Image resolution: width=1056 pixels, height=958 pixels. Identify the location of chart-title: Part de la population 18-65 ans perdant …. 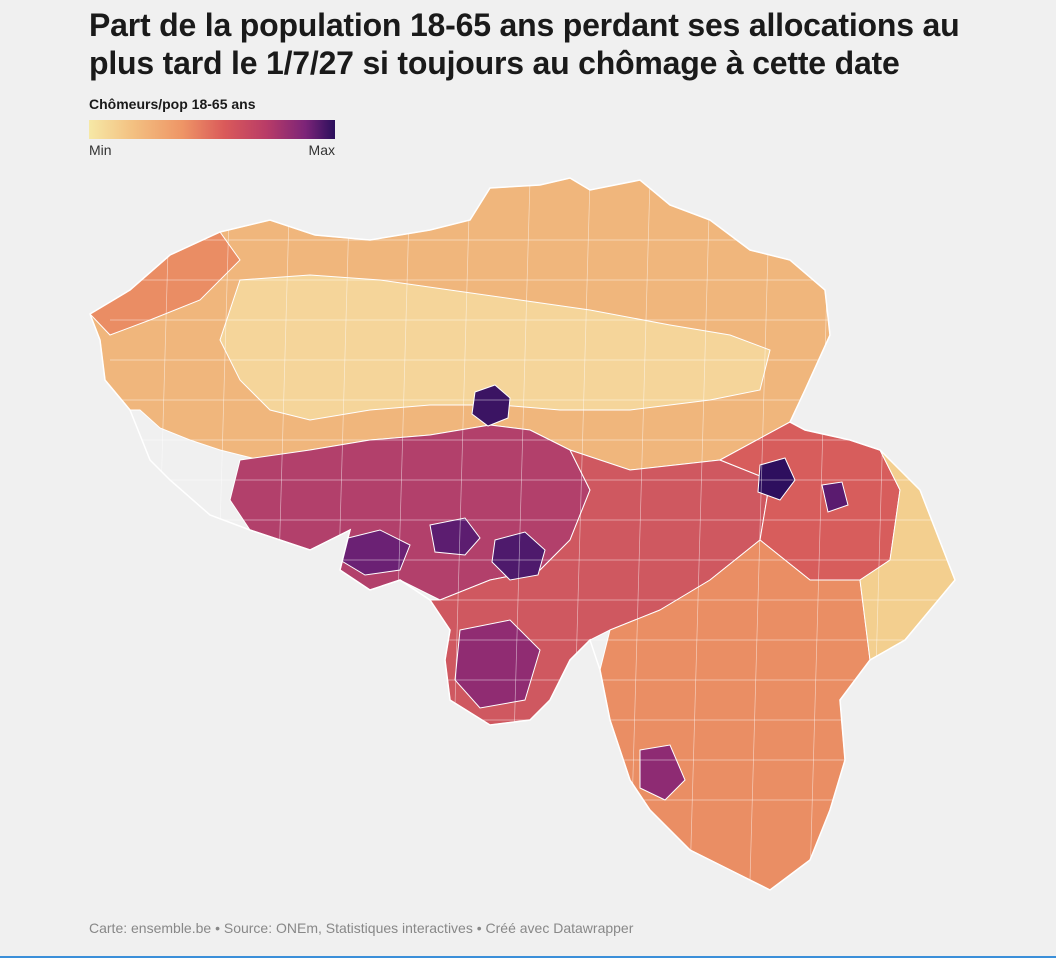
(524, 44).